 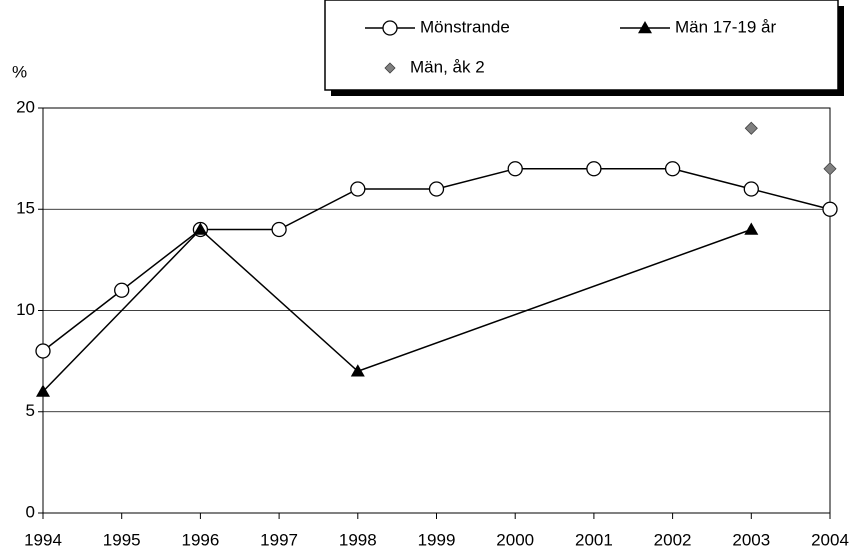 What do you see at coordinates (19, 71) in the screenshot?
I see `y-axis-label: %` at bounding box center [19, 71].